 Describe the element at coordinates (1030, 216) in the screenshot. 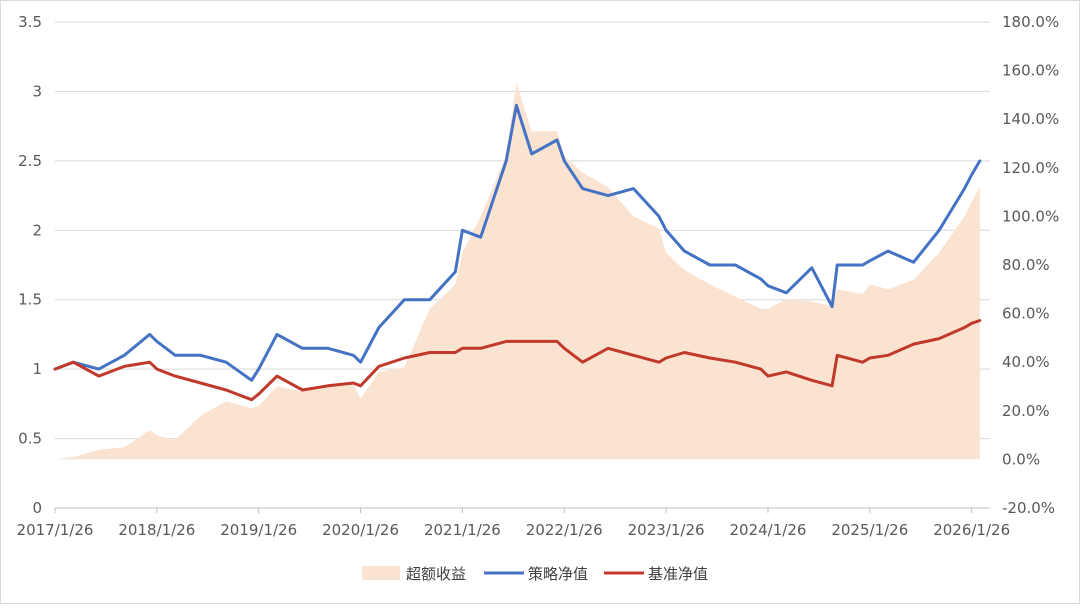

I see `y-right-tick-label: 100.0%` at that location.